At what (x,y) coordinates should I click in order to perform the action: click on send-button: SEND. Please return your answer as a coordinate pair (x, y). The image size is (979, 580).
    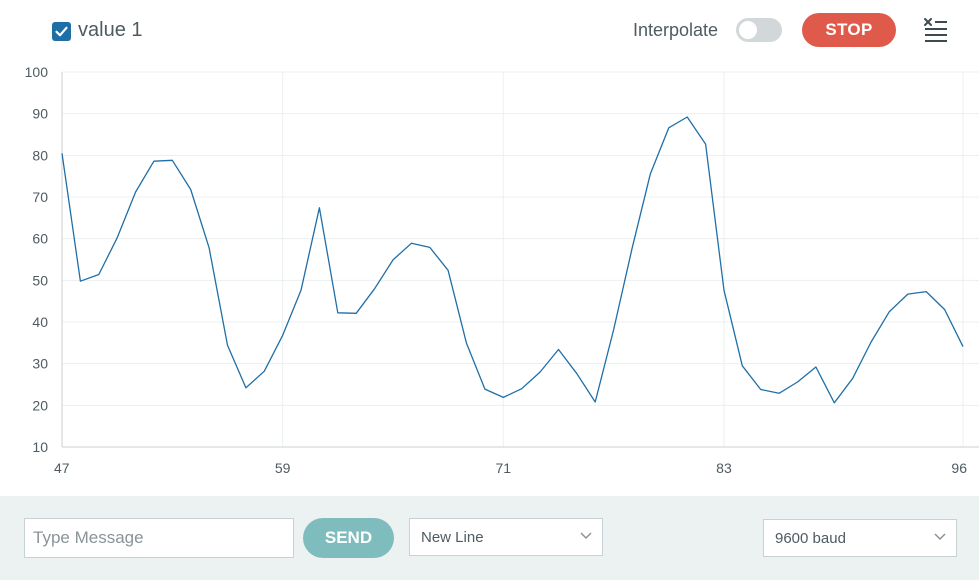
    Looking at the image, I should click on (348, 538).